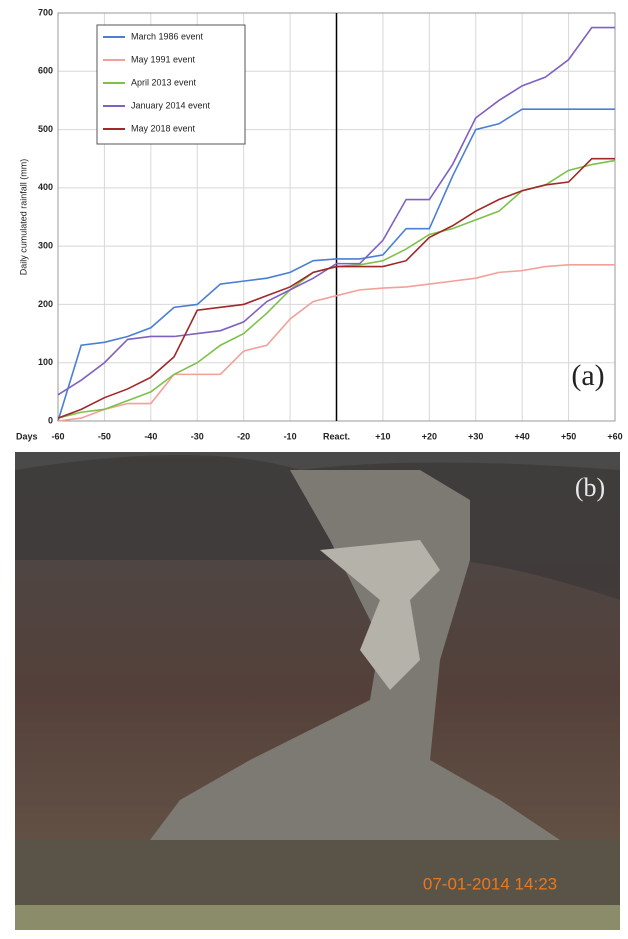 Image resolution: width=628 pixels, height=939 pixels. What do you see at coordinates (57, 436) in the screenshot?
I see `x-tick-label: -60` at bounding box center [57, 436].